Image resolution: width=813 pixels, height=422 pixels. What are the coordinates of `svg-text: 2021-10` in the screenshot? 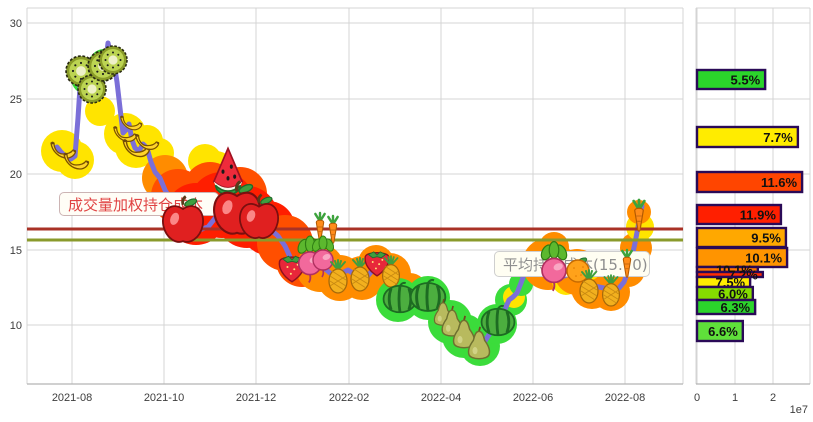 It's located at (164, 398).